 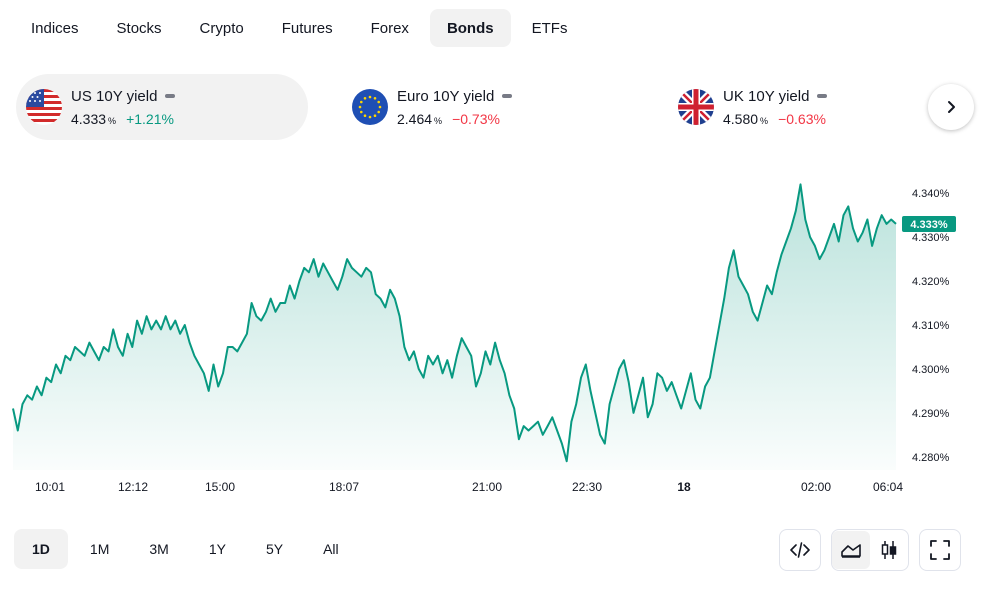 What do you see at coordinates (696, 107) in the screenshot?
I see `uk-flag-icon` at bounding box center [696, 107].